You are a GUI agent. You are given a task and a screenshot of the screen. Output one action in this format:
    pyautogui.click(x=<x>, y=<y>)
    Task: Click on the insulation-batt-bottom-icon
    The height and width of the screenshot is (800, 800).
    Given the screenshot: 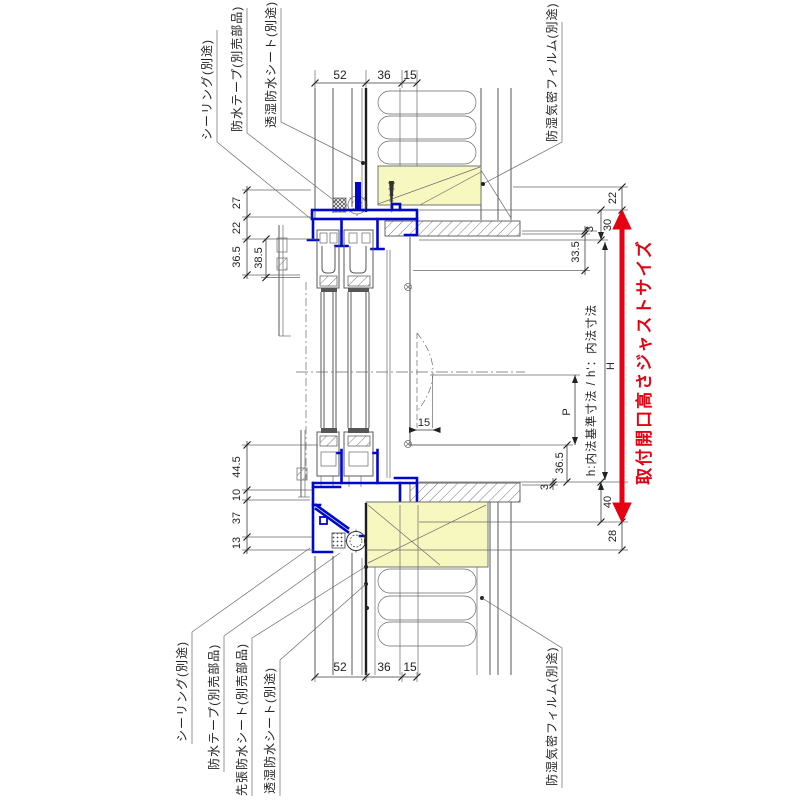 What is the action you would take?
    pyautogui.click(x=427, y=607)
    